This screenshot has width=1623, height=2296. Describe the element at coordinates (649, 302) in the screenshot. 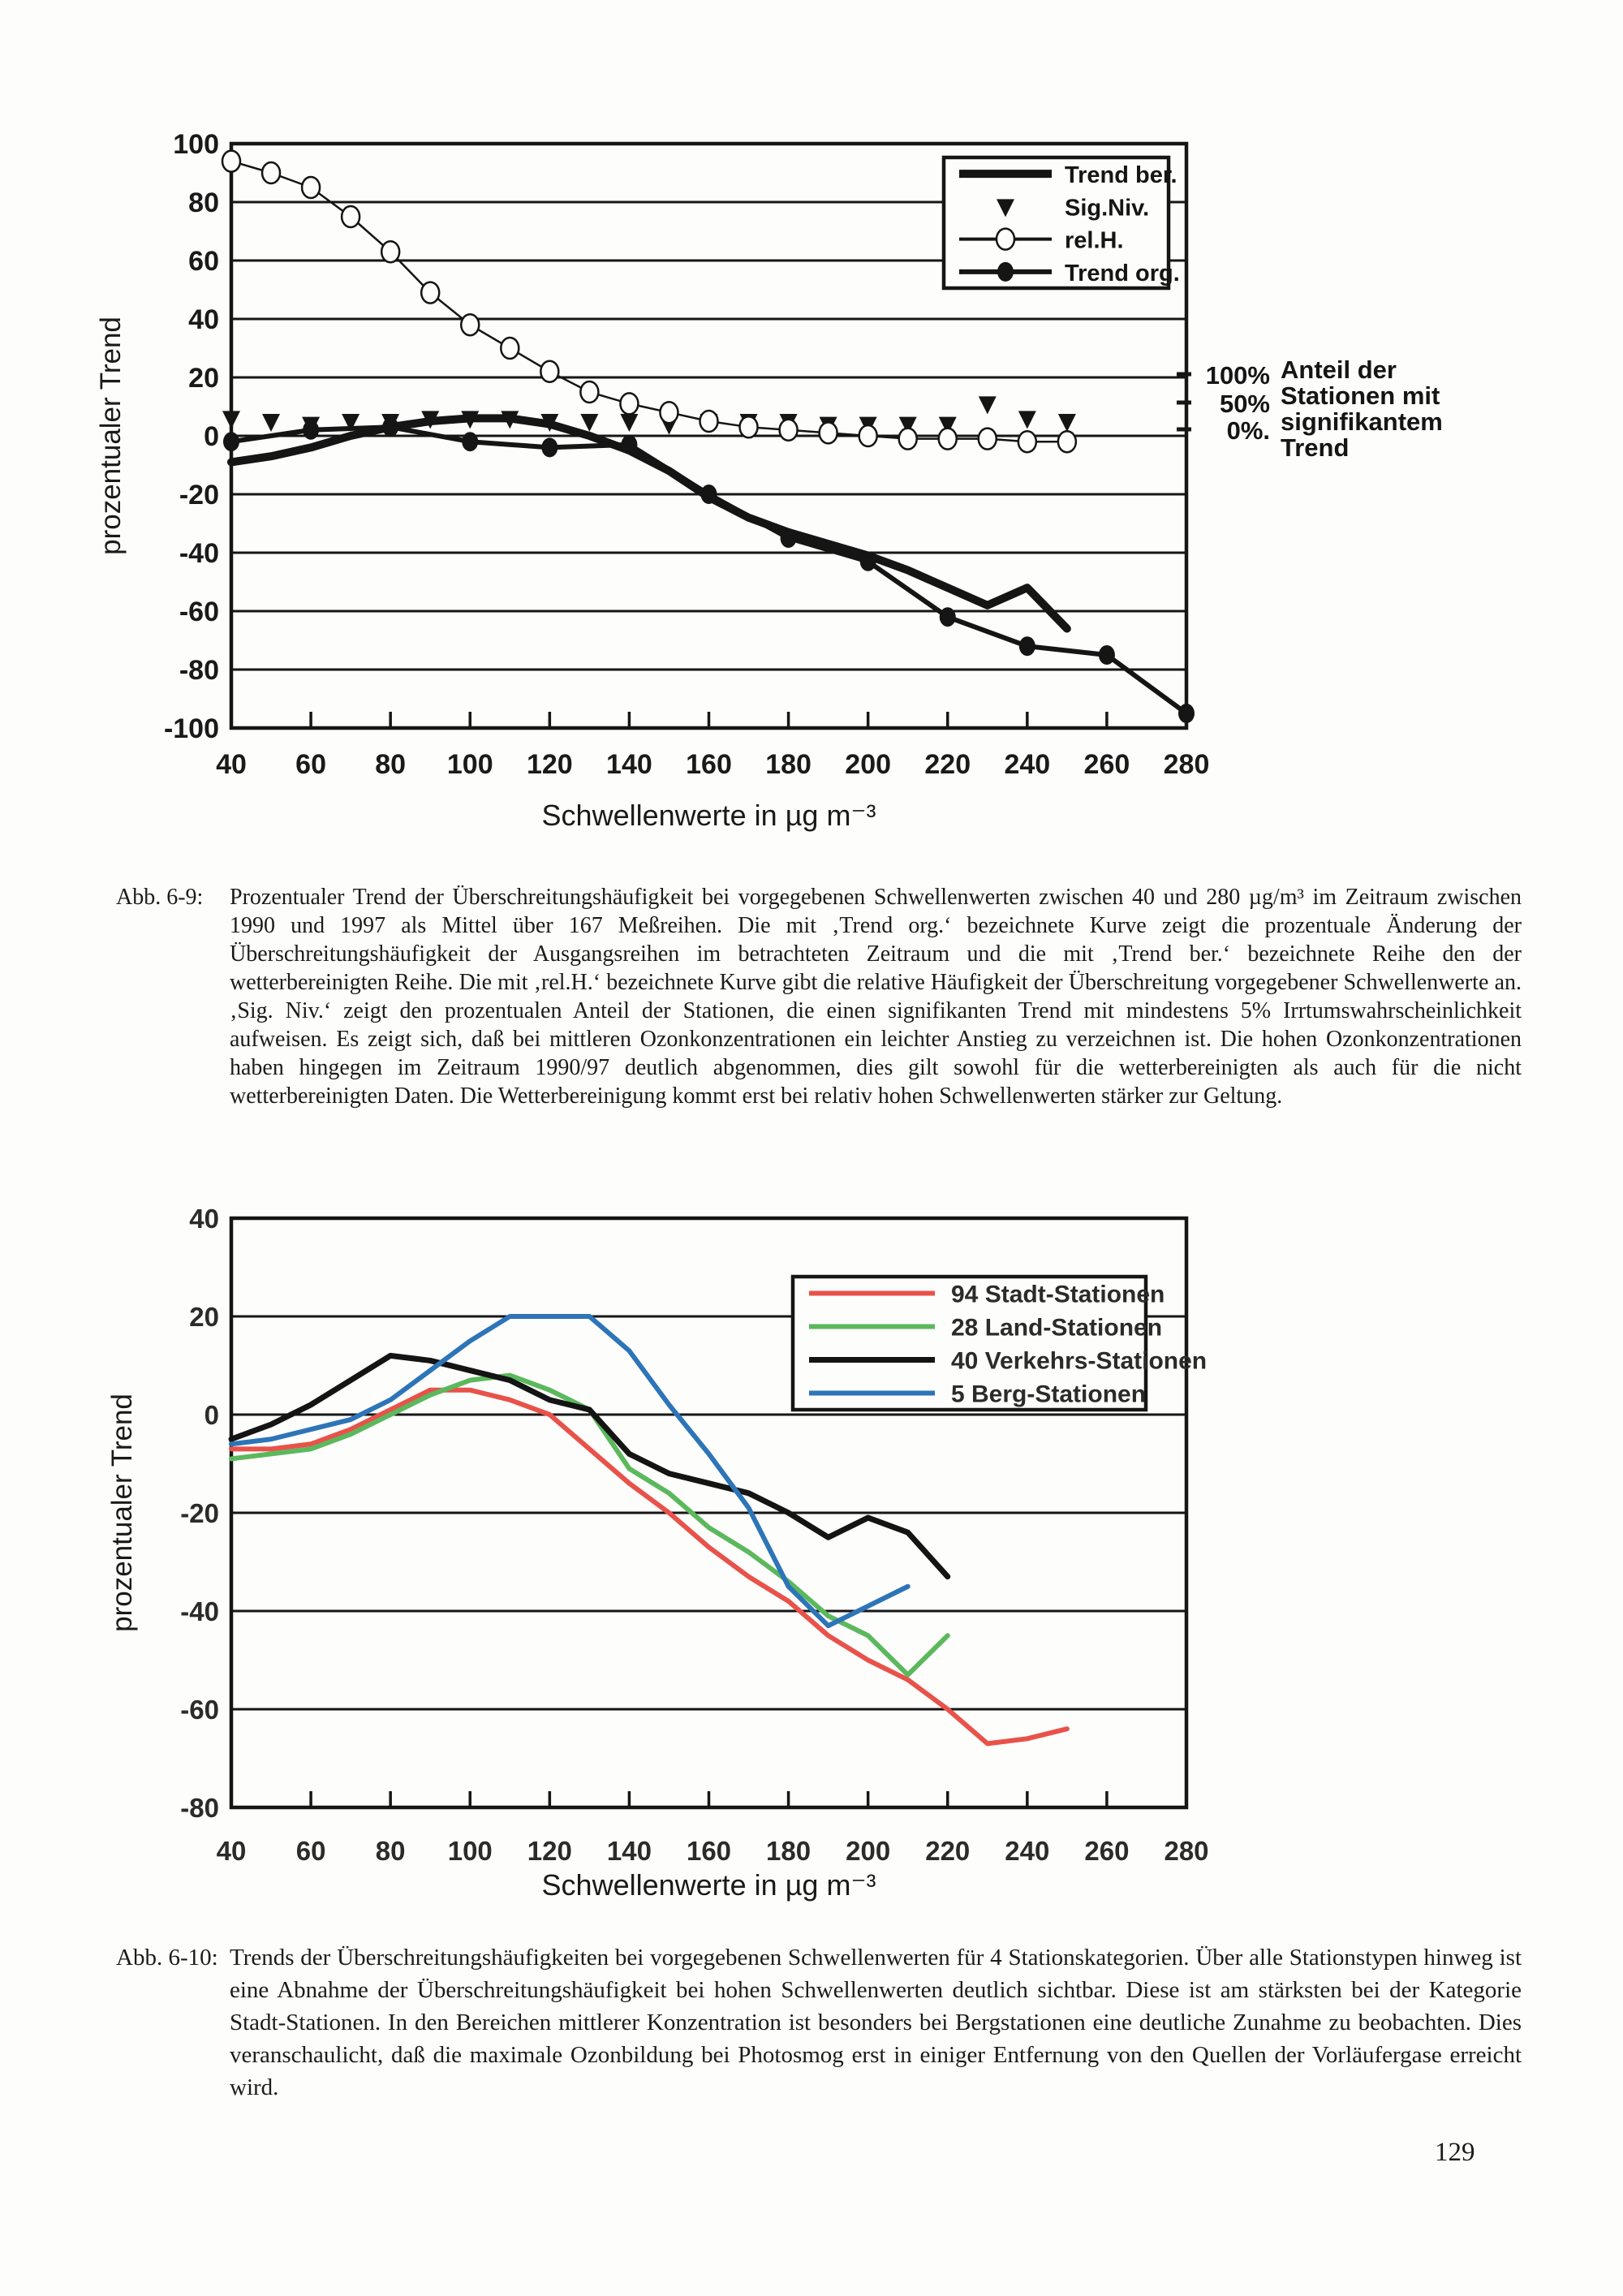

I see `series-rel-h` at that location.